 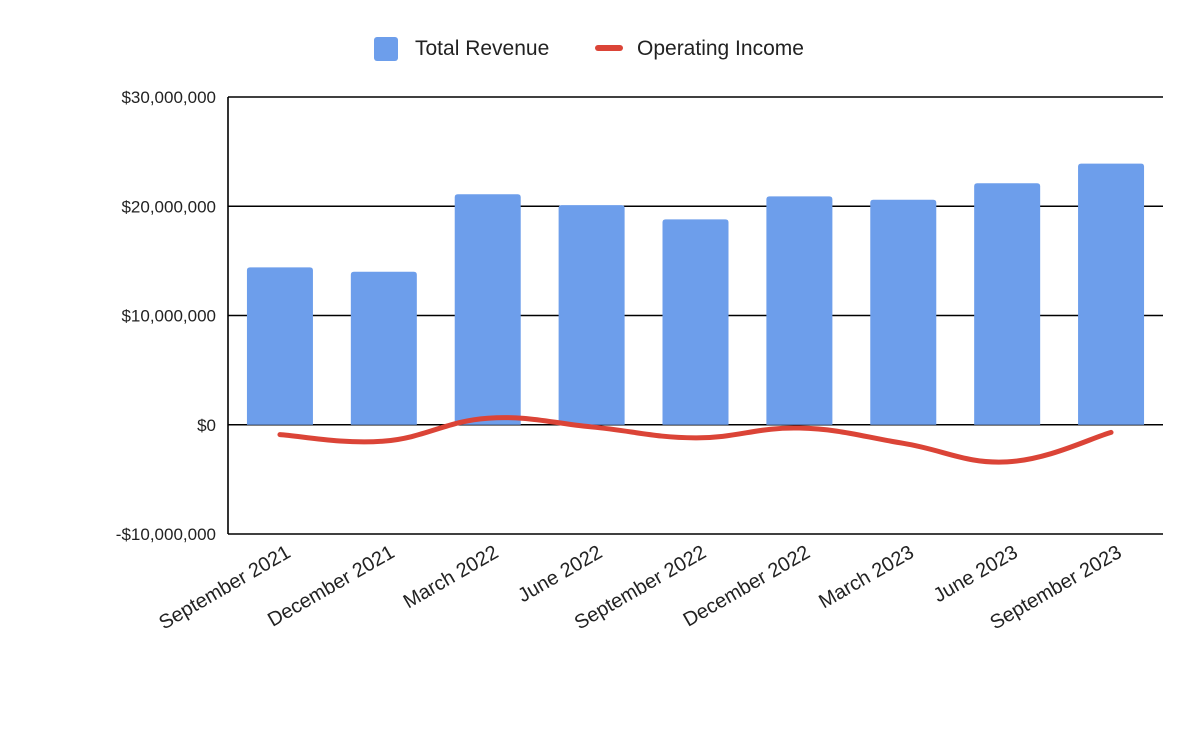 I want to click on y-tick-label: $0, so click(x=206, y=425).